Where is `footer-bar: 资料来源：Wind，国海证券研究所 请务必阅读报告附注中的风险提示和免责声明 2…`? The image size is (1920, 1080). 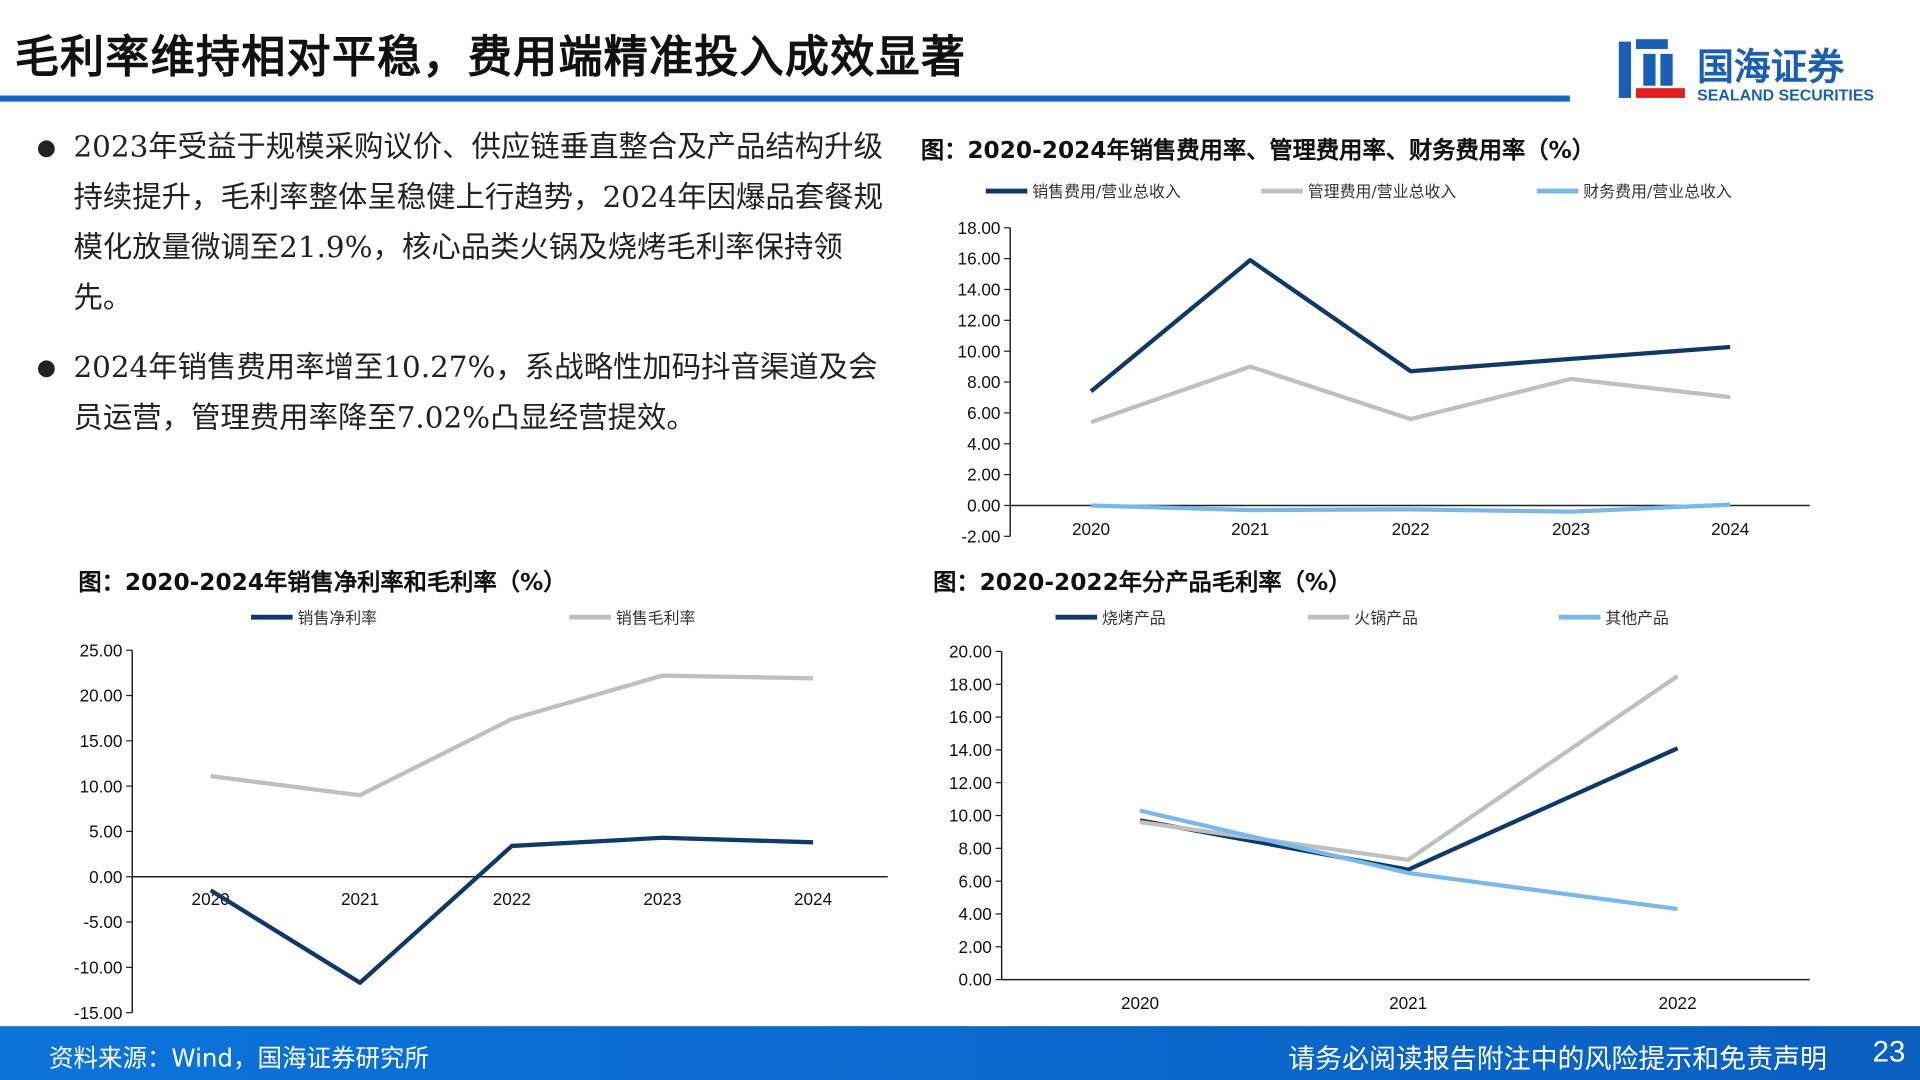 footer-bar: 资料来源：Wind，国海证券研究所 请务必阅读报告附注中的风险提示和免责声明 2… is located at coordinates (960, 1053).